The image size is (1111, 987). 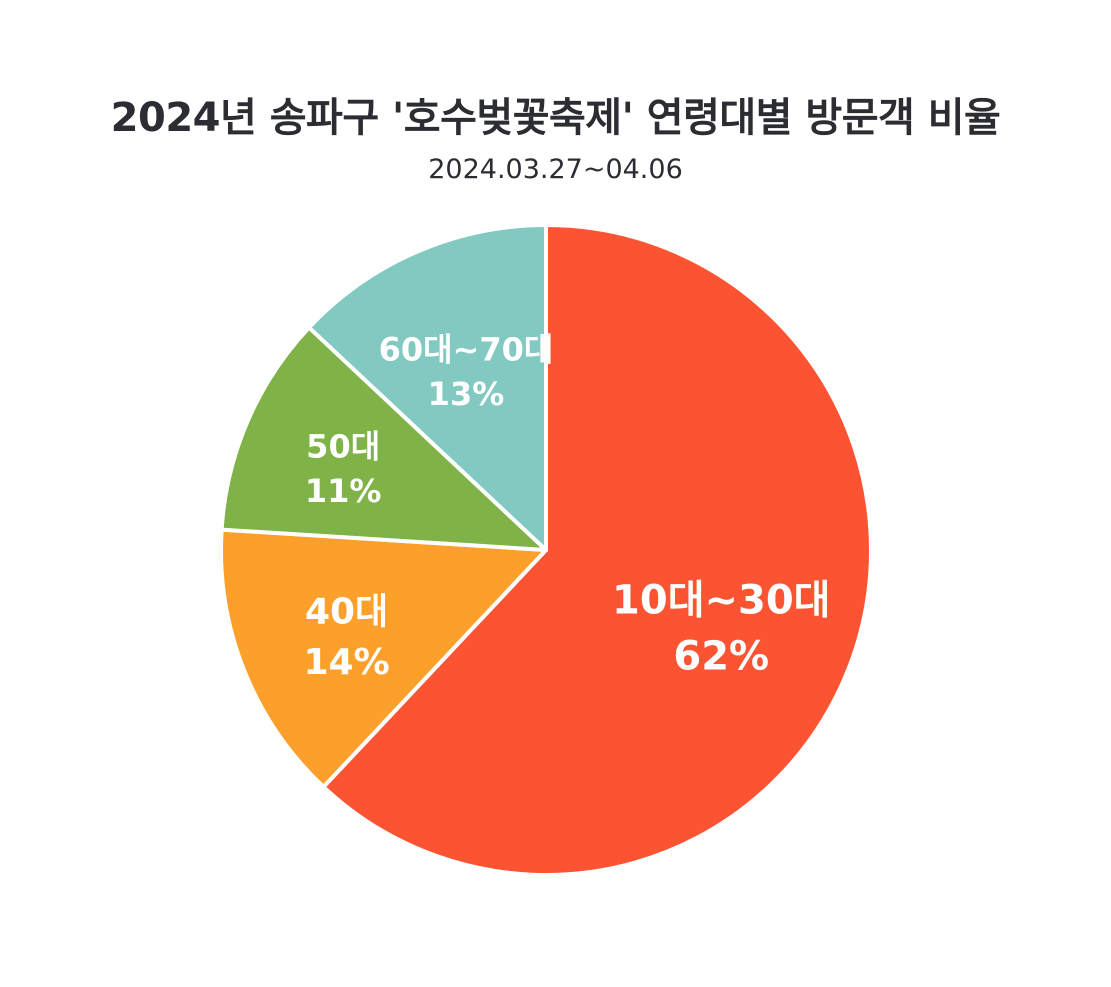 I want to click on pie-slice-label-4: 60대~70대 13%, so click(x=466, y=371).